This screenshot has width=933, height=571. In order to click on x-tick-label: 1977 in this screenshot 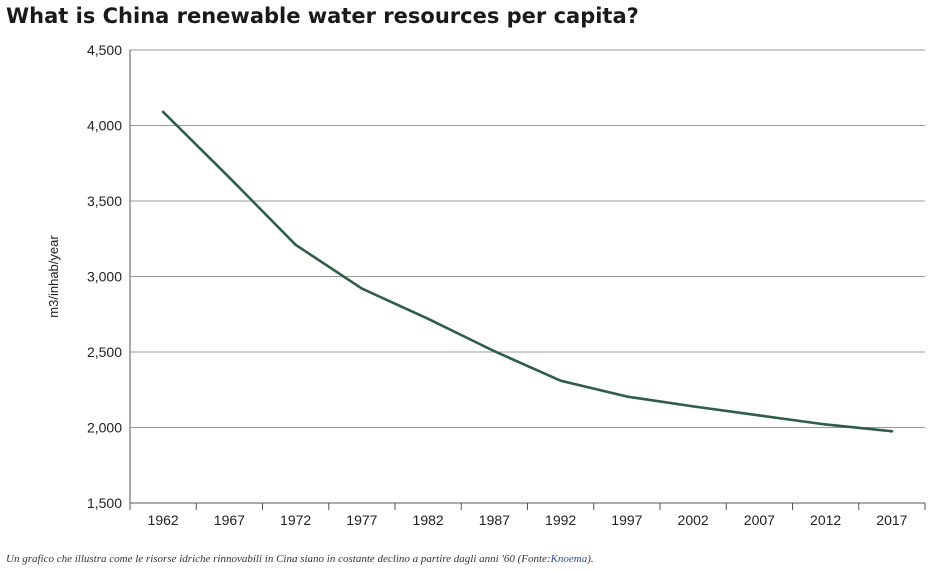, I will do `click(361, 520)`.